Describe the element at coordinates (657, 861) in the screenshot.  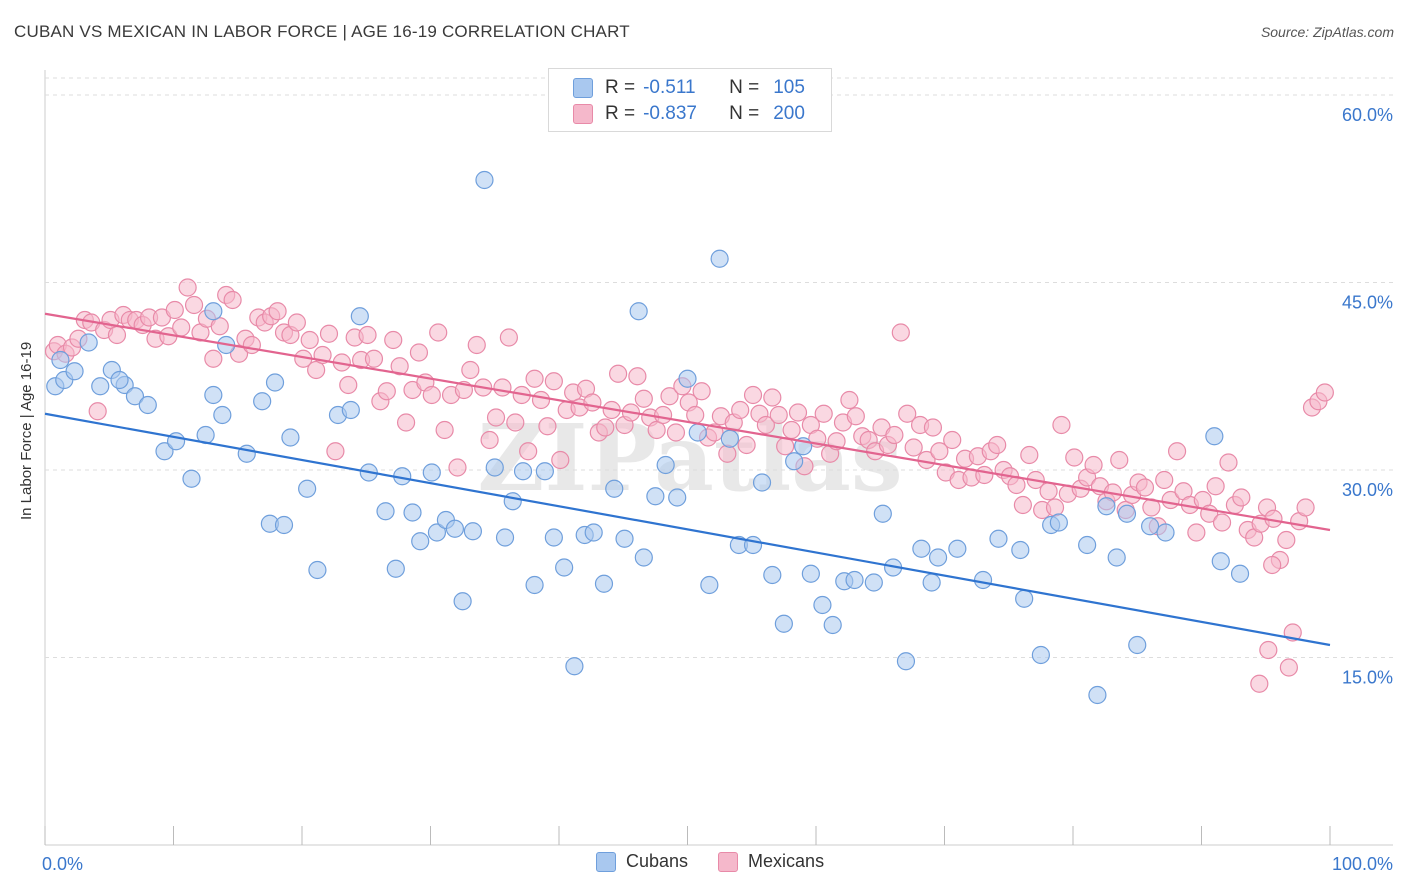
I see `legend-label-cubans: Cubans` at that location.